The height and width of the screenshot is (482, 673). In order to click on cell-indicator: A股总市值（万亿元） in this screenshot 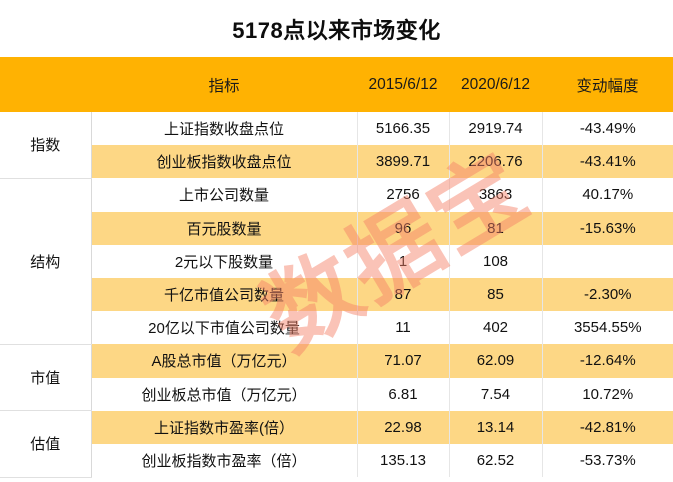, I will do `click(224, 361)`.